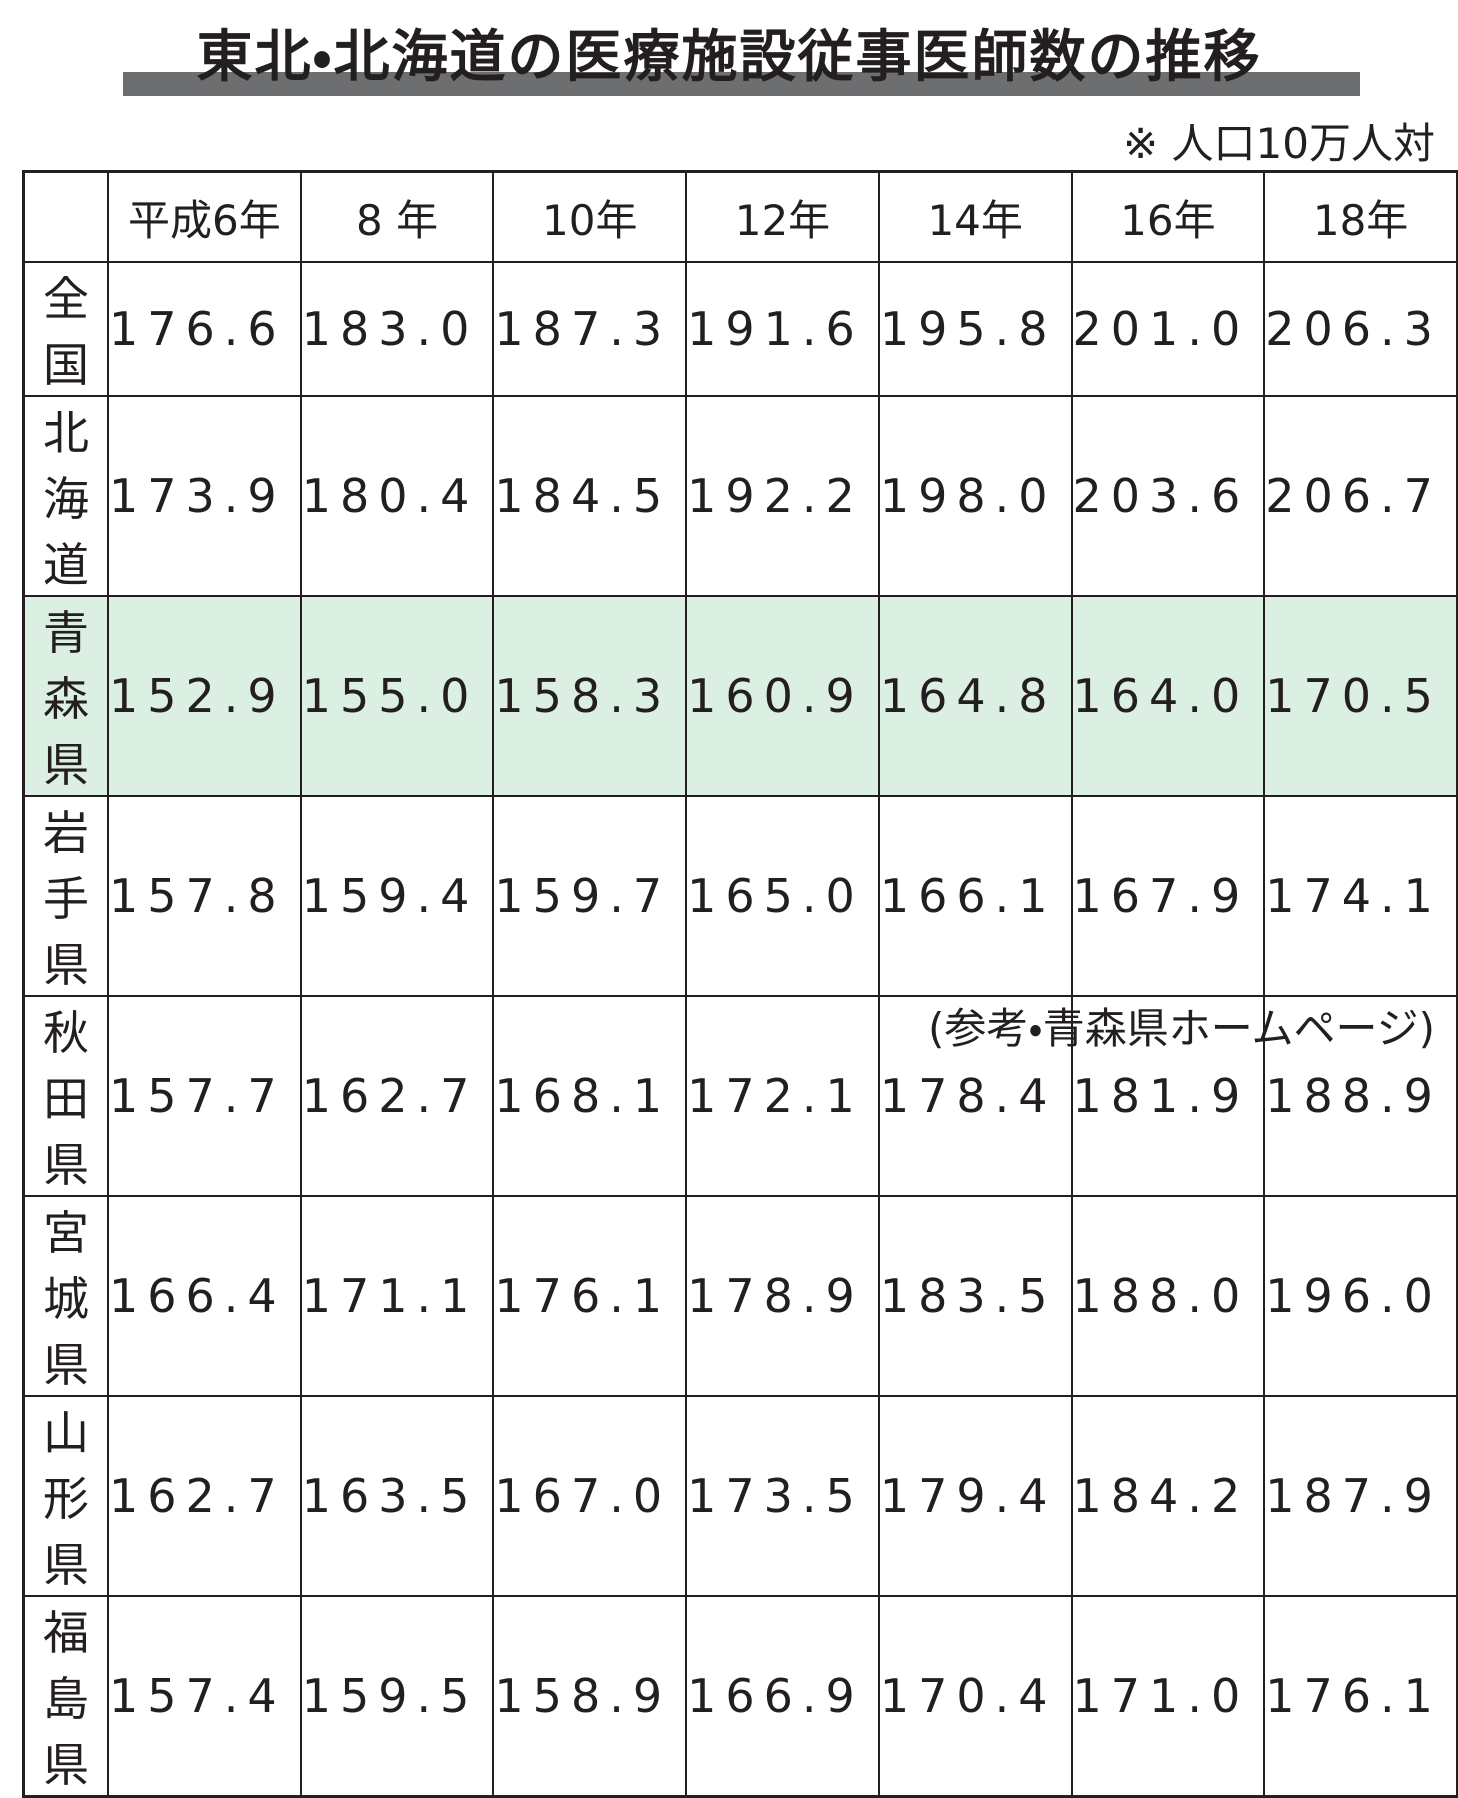  I want to click on cell: 163.5, so click(397, 1496).